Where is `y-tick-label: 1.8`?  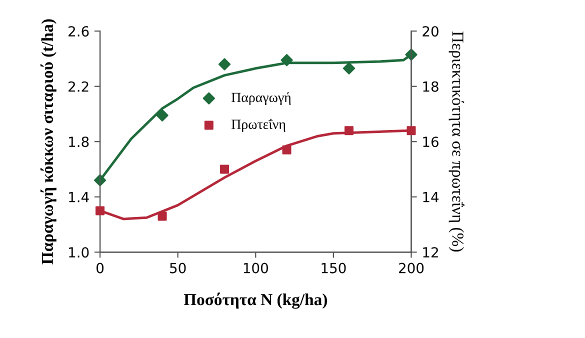 y-tick-label: 1.8 is located at coordinates (79, 142).